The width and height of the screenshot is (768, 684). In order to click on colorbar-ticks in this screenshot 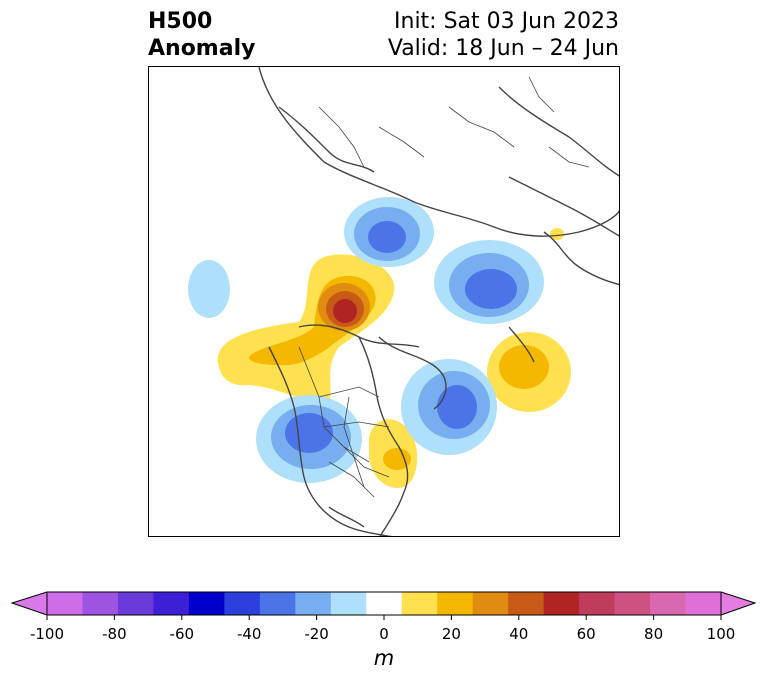, I will do `click(384, 617)`.